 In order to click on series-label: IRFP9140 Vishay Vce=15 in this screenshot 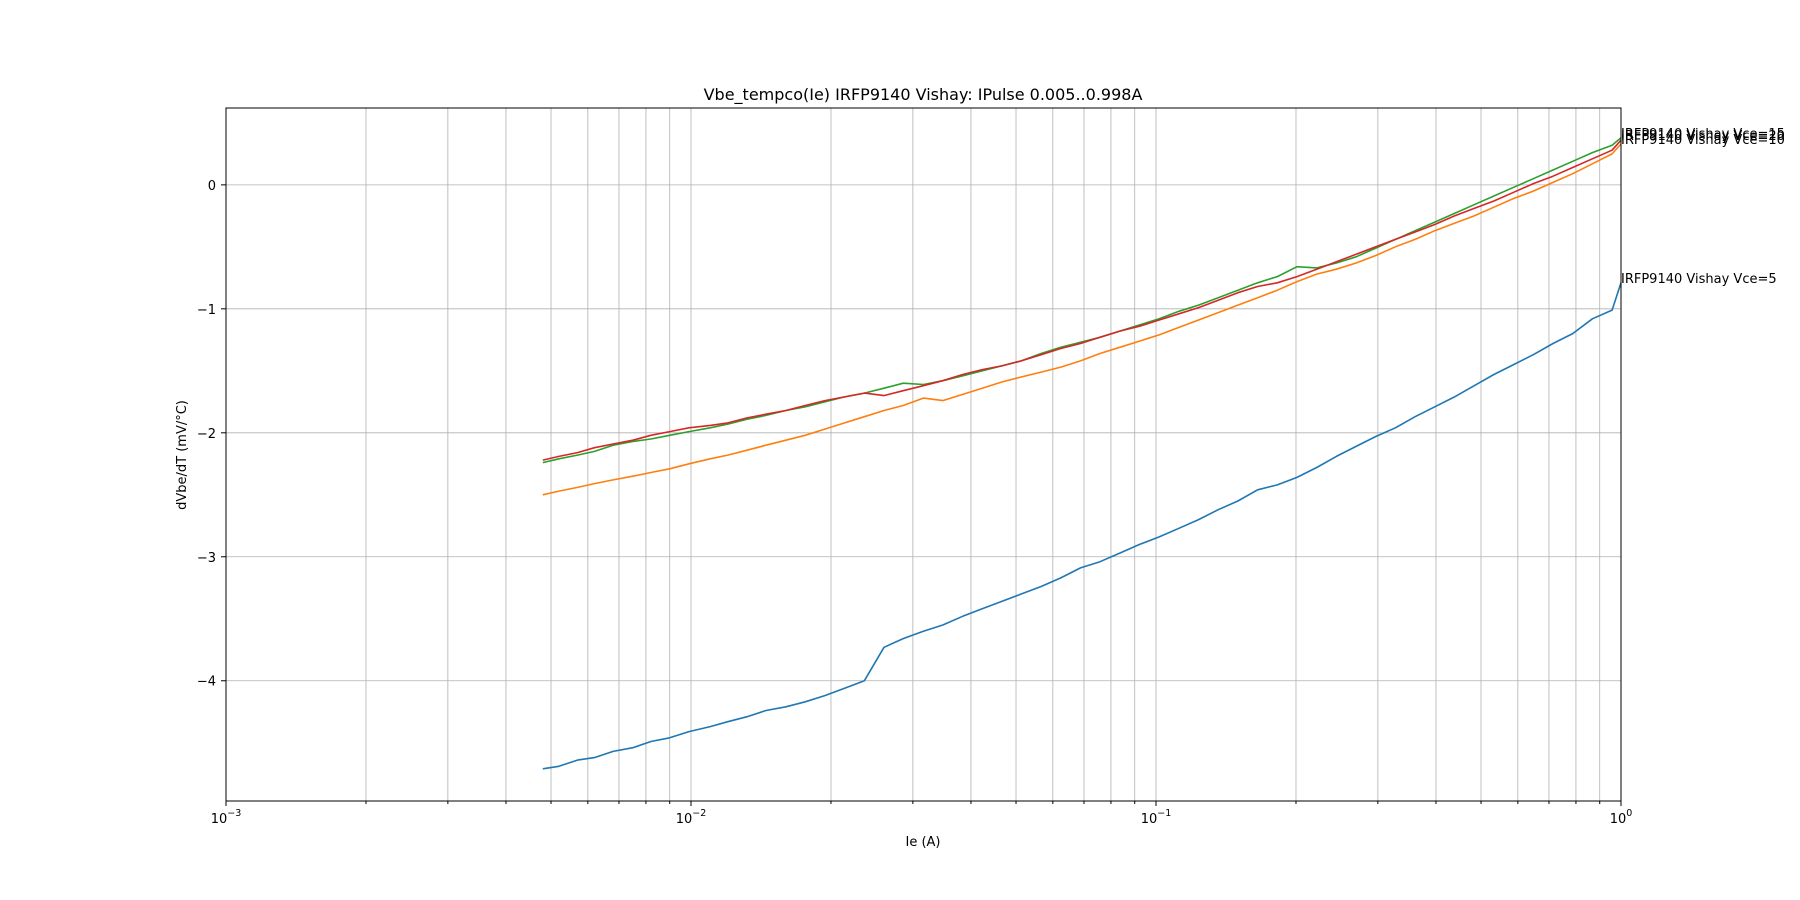, I will do `click(1703, 134)`.